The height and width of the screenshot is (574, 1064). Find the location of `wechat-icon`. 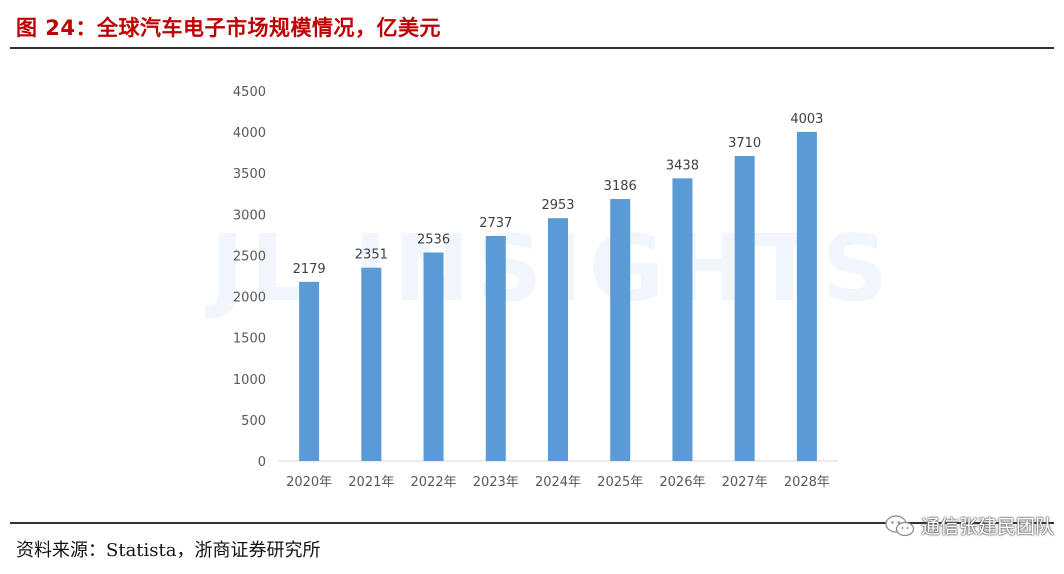

wechat-icon is located at coordinates (900, 525).